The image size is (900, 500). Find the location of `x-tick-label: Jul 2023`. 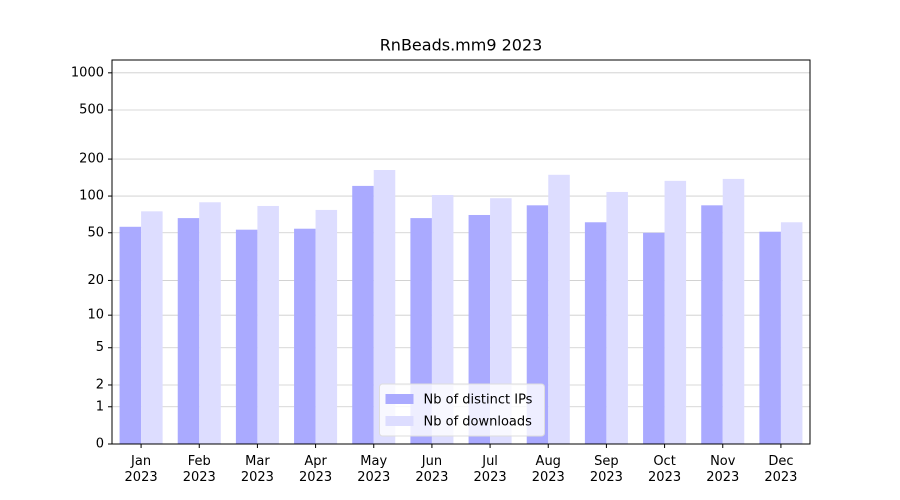

x-tick-label: Jul 2023 is located at coordinates (490, 469).